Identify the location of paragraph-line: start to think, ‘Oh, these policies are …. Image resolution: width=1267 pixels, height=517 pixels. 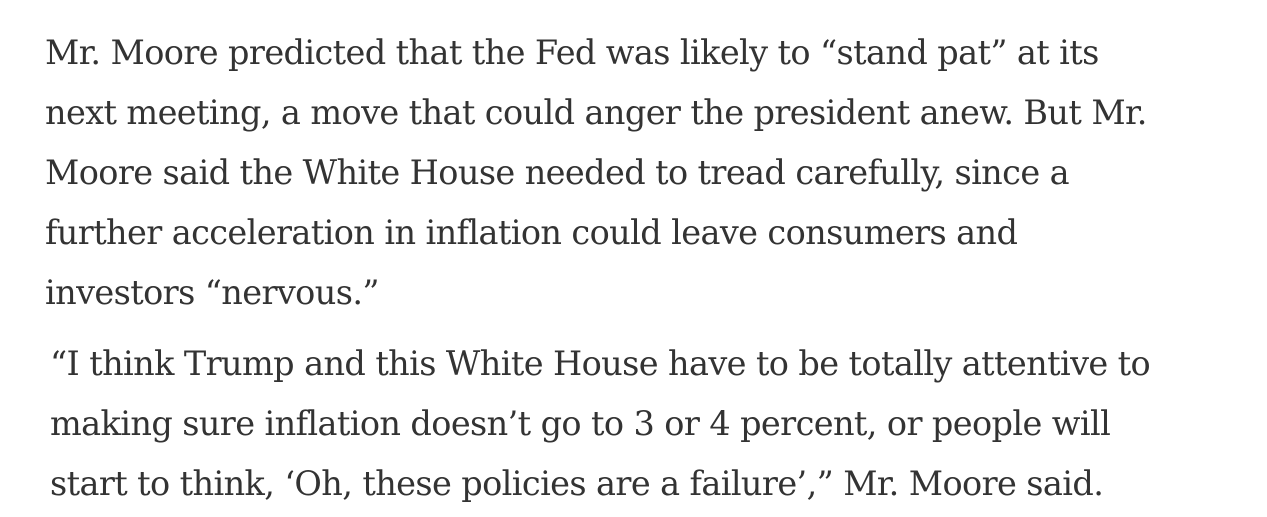
(577, 483).